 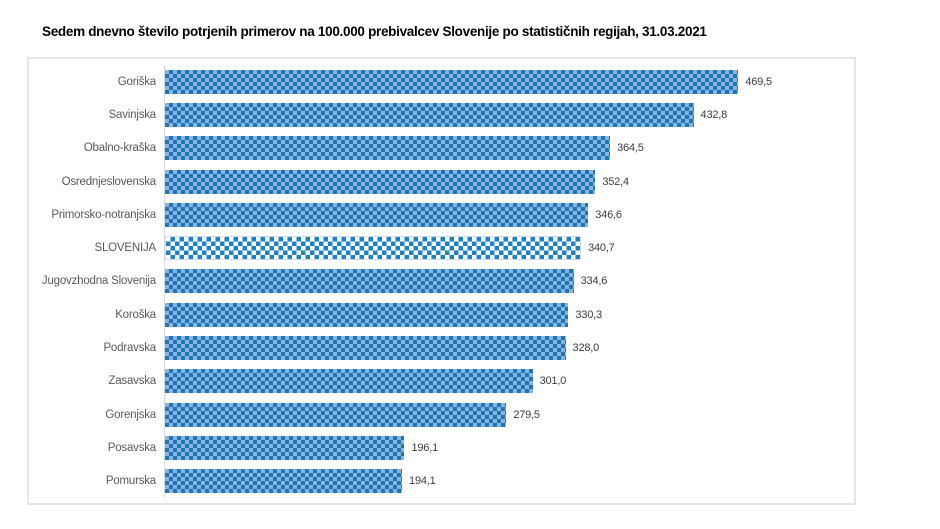 What do you see at coordinates (129, 348) in the screenshot?
I see `category-label: Podravska` at bounding box center [129, 348].